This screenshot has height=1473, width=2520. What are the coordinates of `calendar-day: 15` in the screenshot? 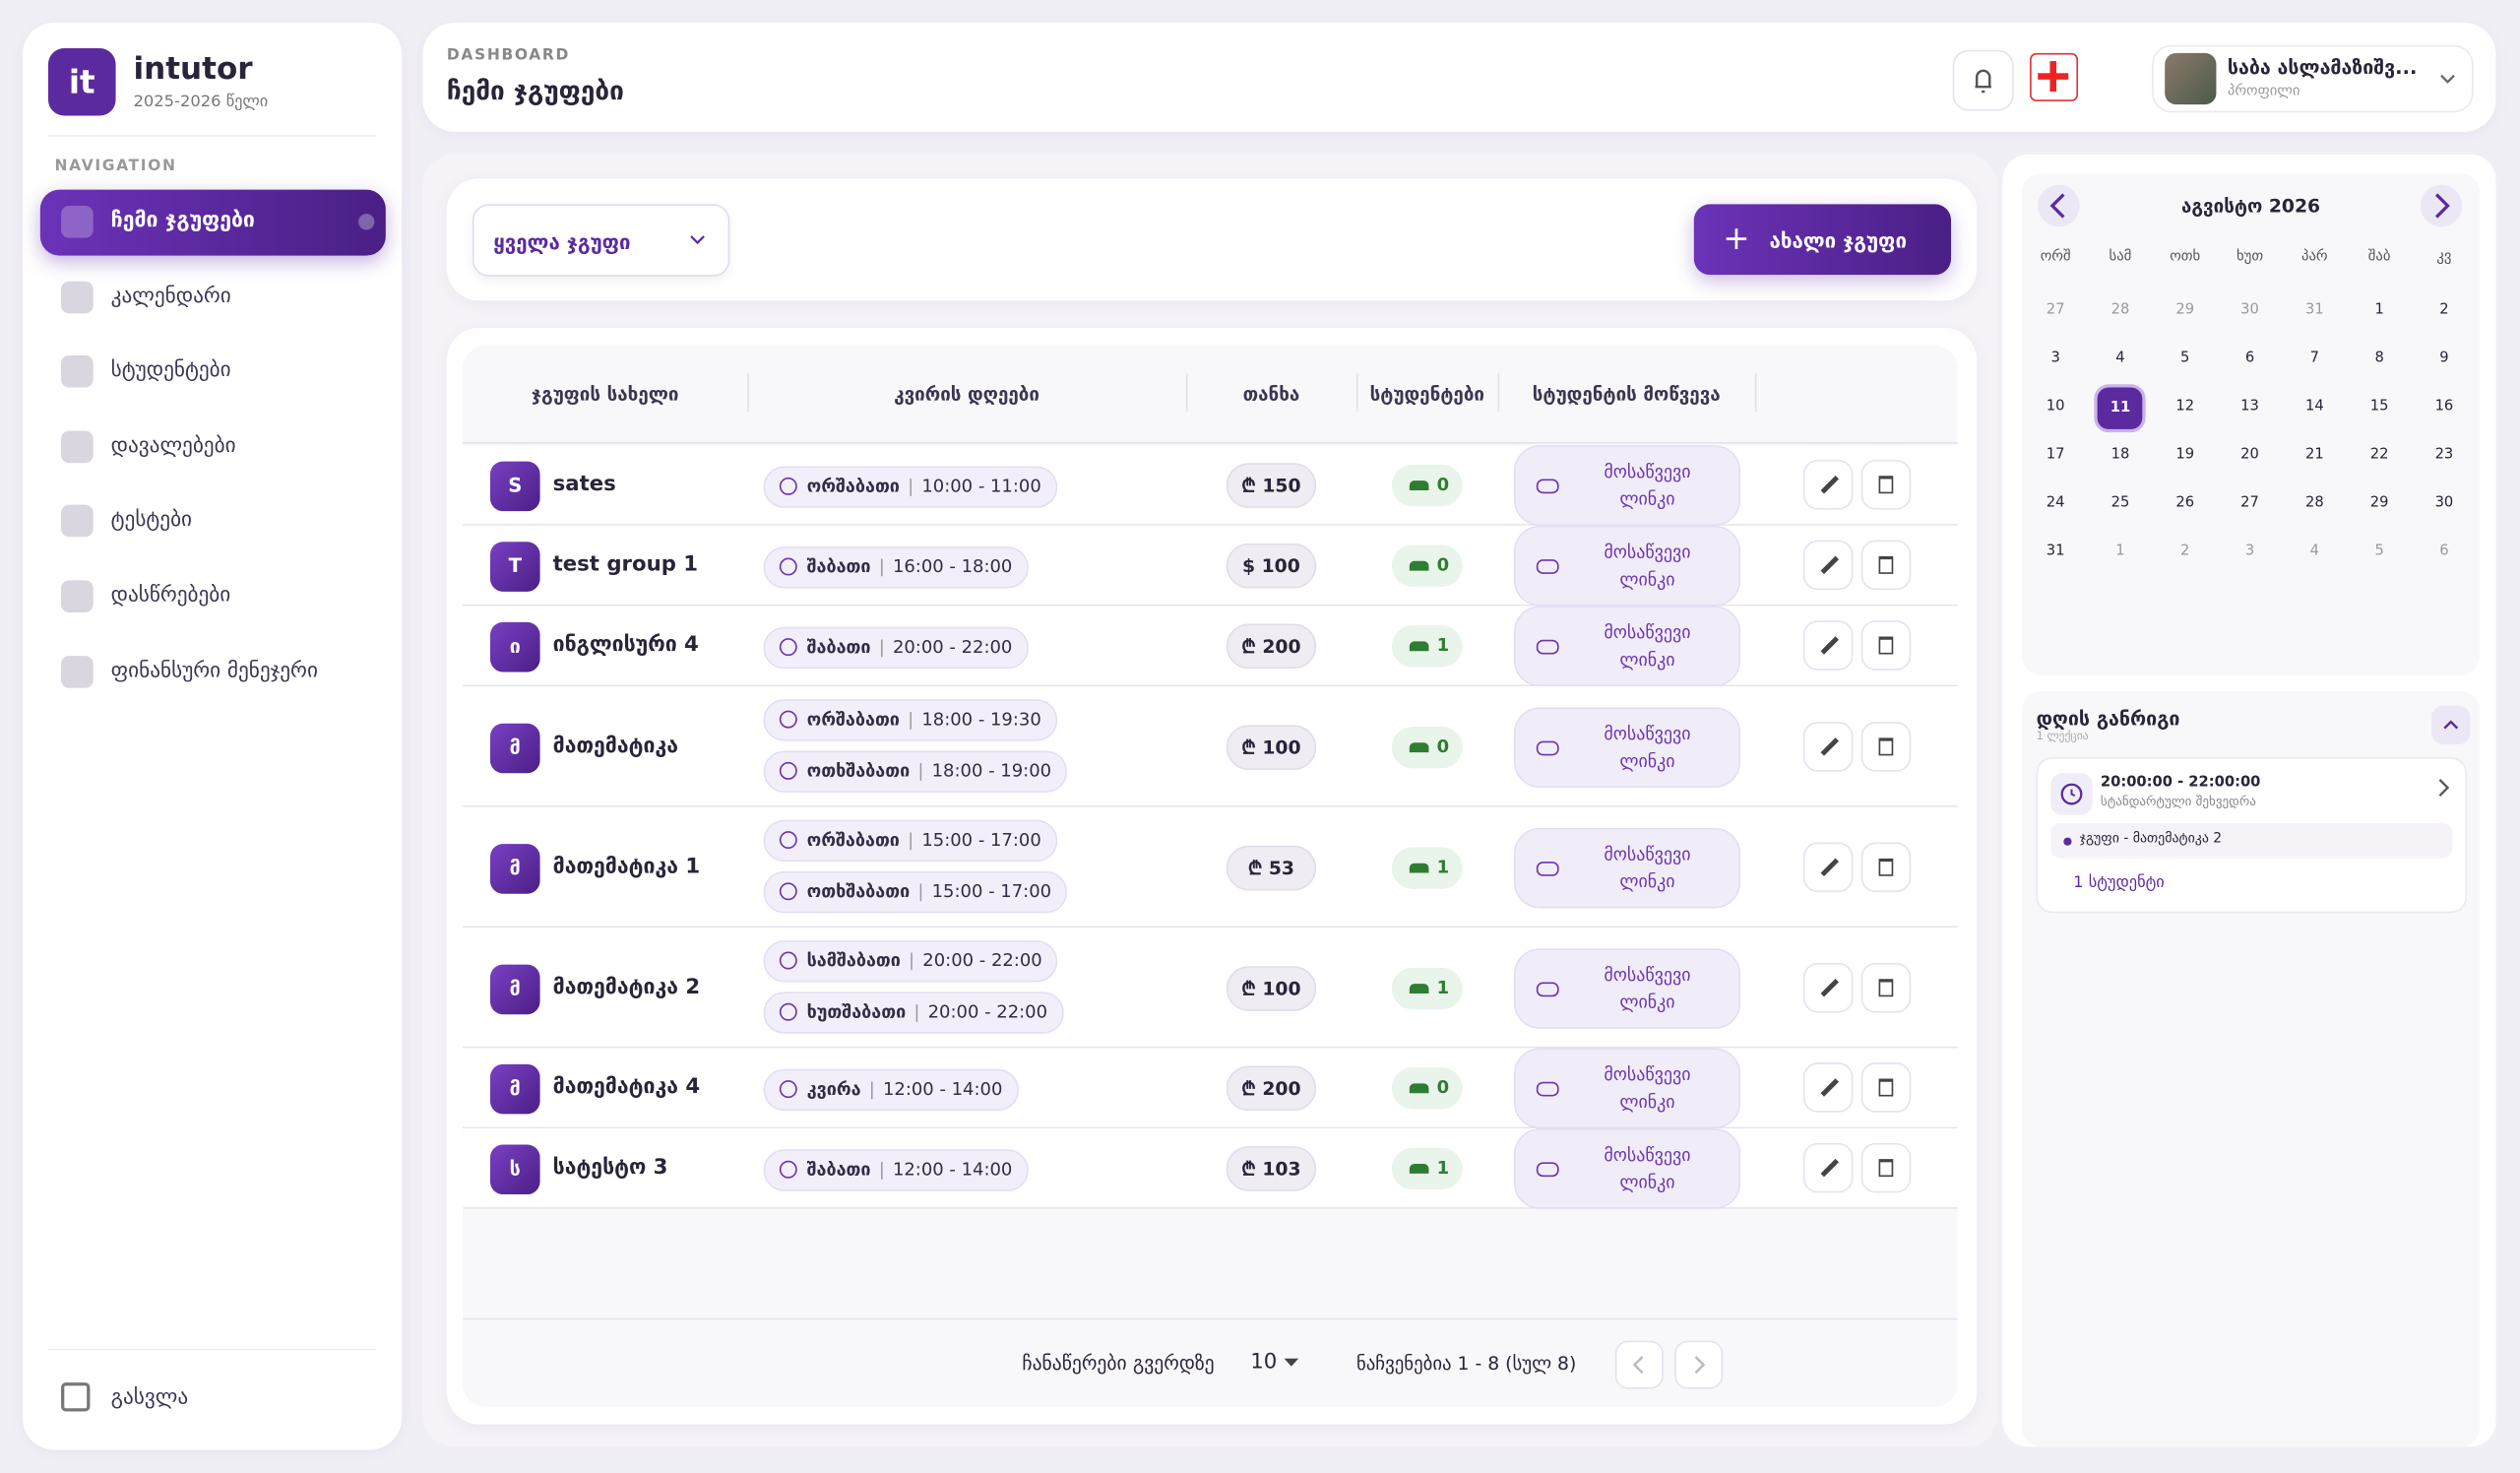 It's located at (2379, 407).